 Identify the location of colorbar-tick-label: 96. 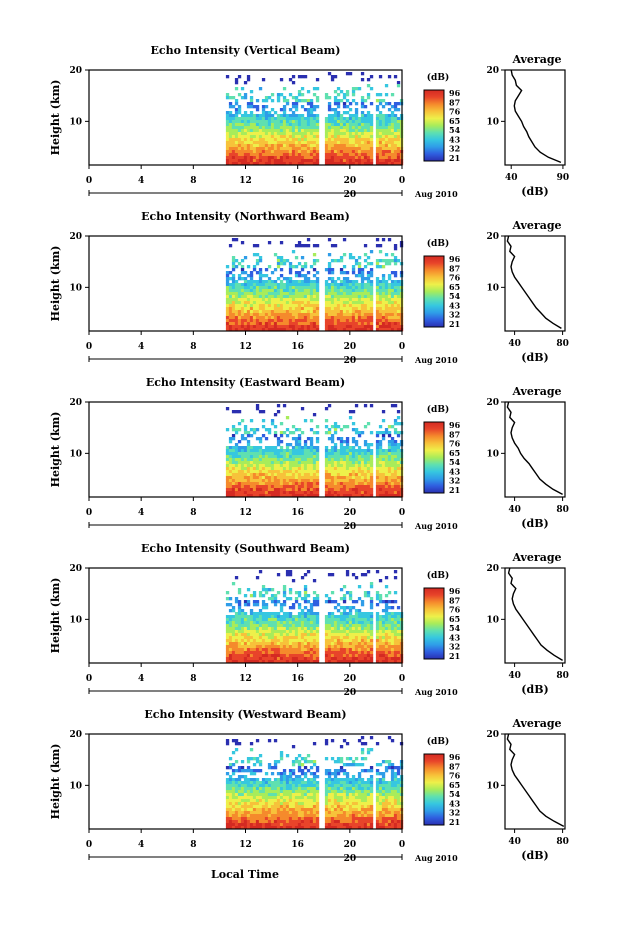
(455, 425).